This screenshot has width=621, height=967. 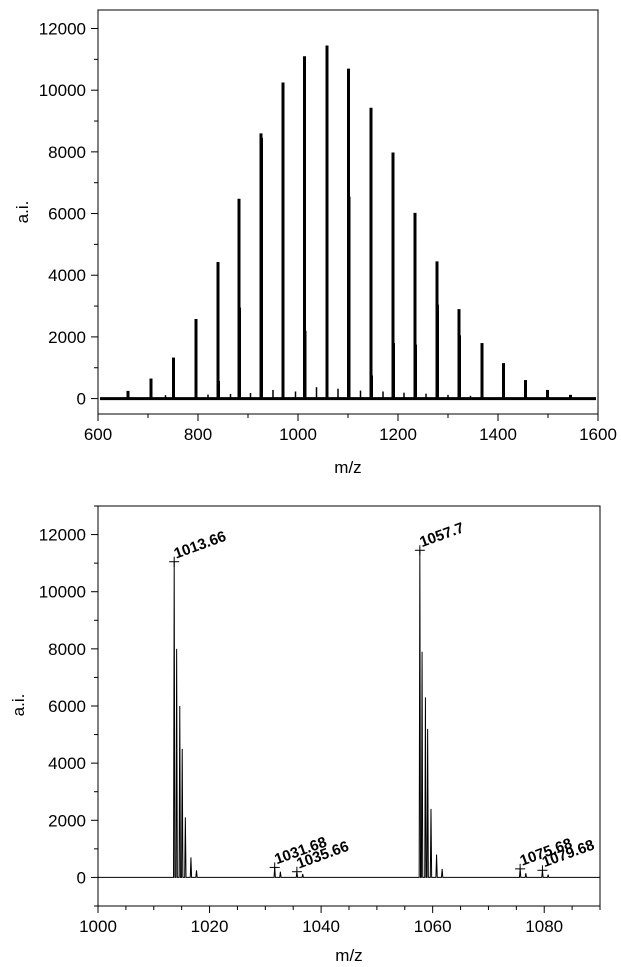 What do you see at coordinates (67, 820) in the screenshot?
I see `bottom-y-tick-label: 2000` at bounding box center [67, 820].